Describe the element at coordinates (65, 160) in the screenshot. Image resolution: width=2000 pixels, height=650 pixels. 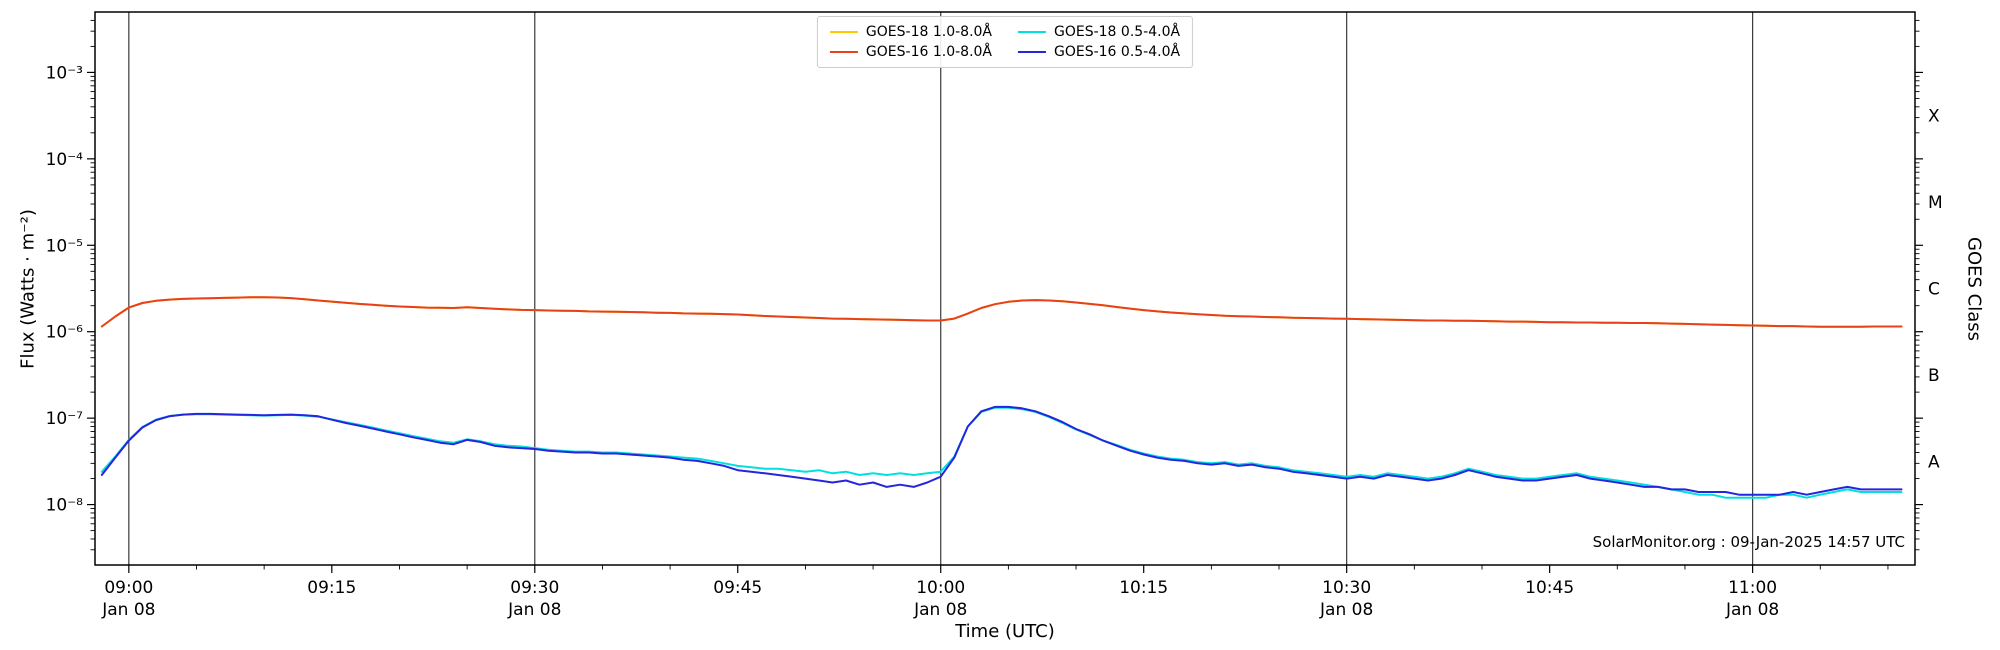
I see `y-tick-label: 10⁻⁴` at that location.